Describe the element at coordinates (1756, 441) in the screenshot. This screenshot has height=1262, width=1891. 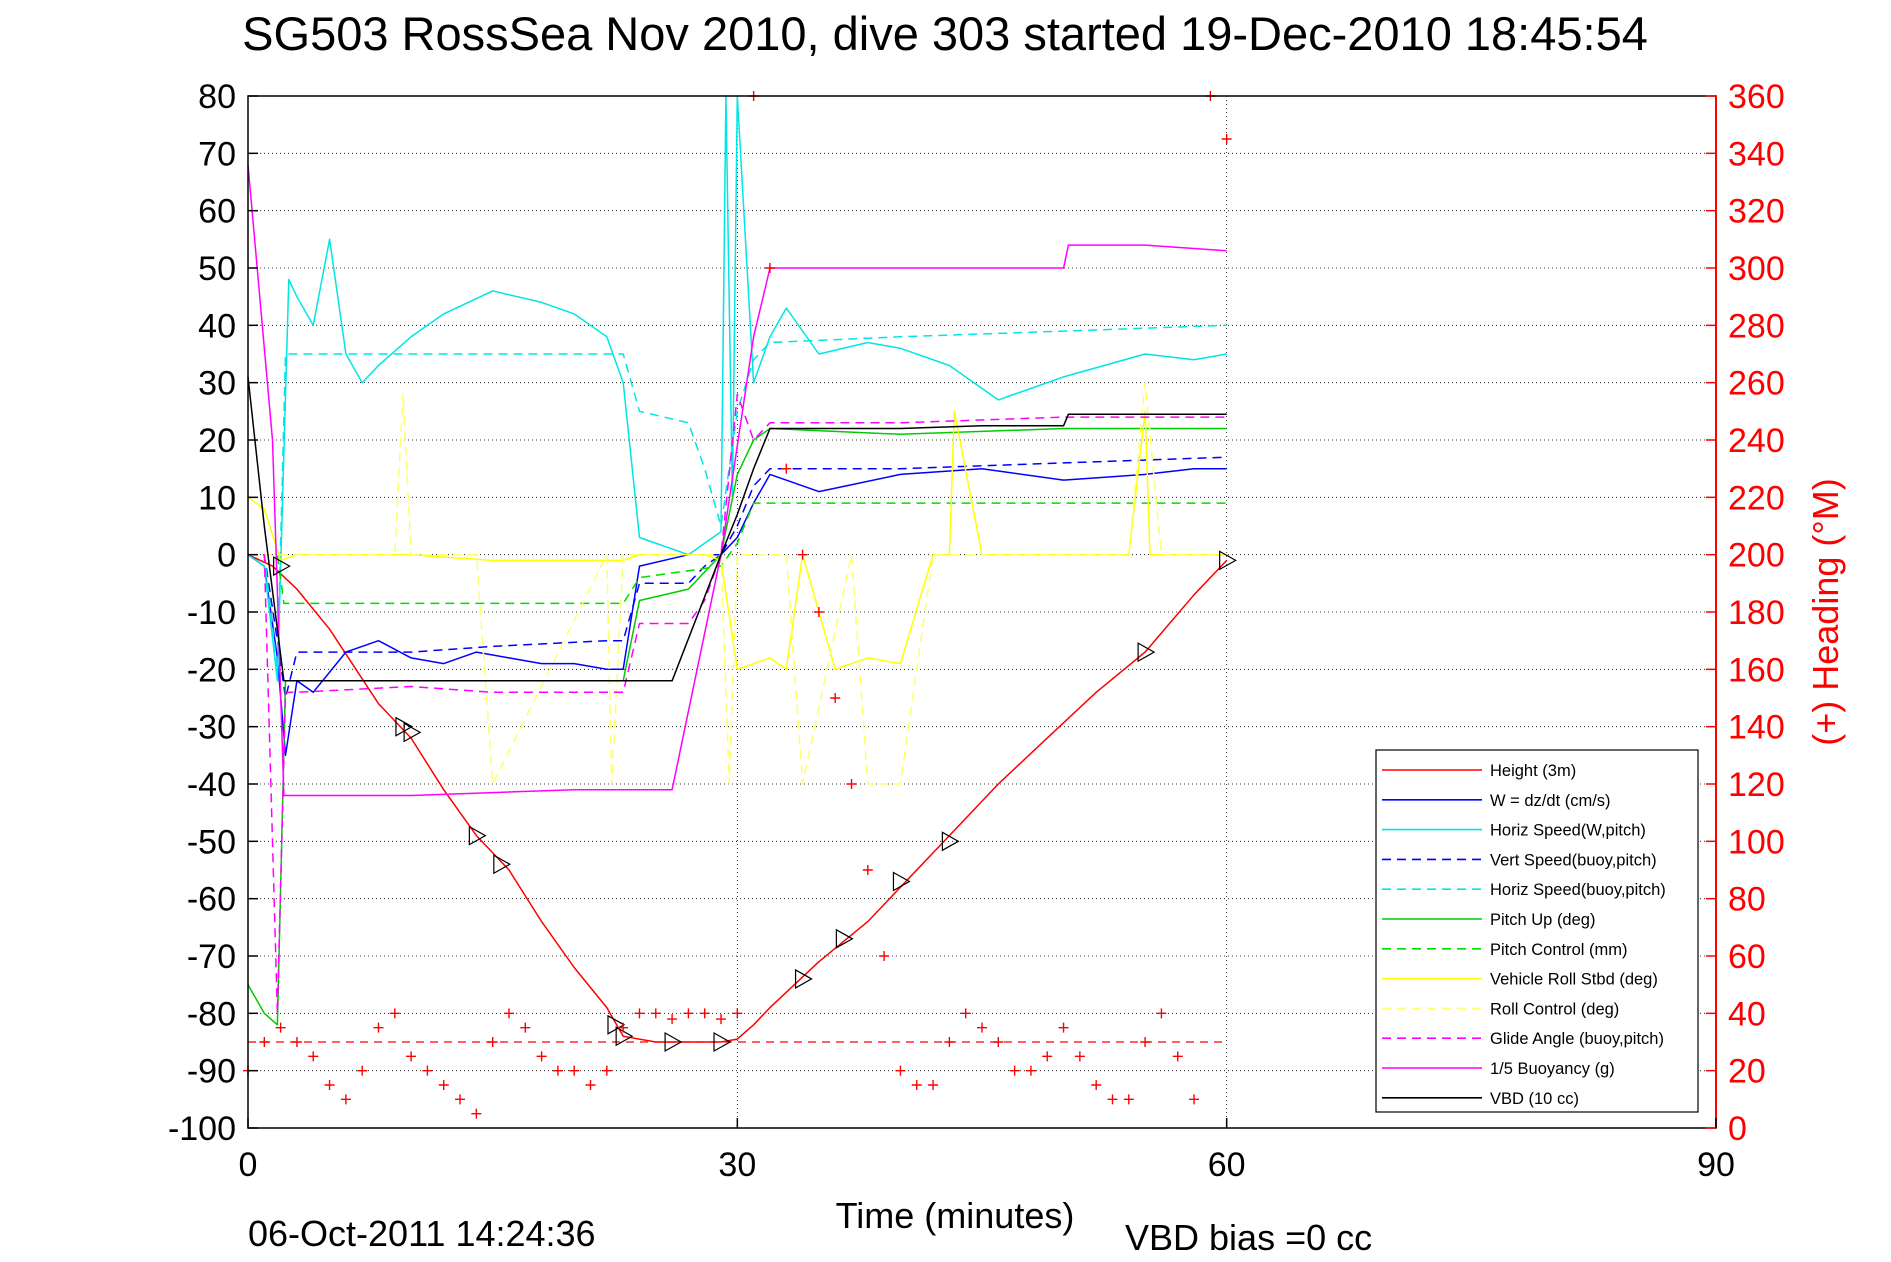
I see `y2-tick-label: 240` at that location.